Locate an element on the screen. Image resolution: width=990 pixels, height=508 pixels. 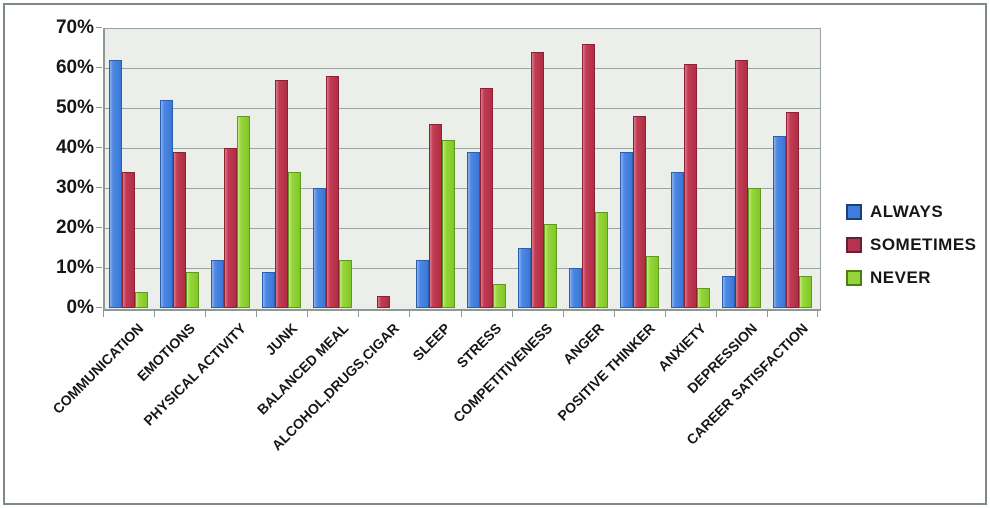
bar-group-stress is located at coordinates (486, 168).